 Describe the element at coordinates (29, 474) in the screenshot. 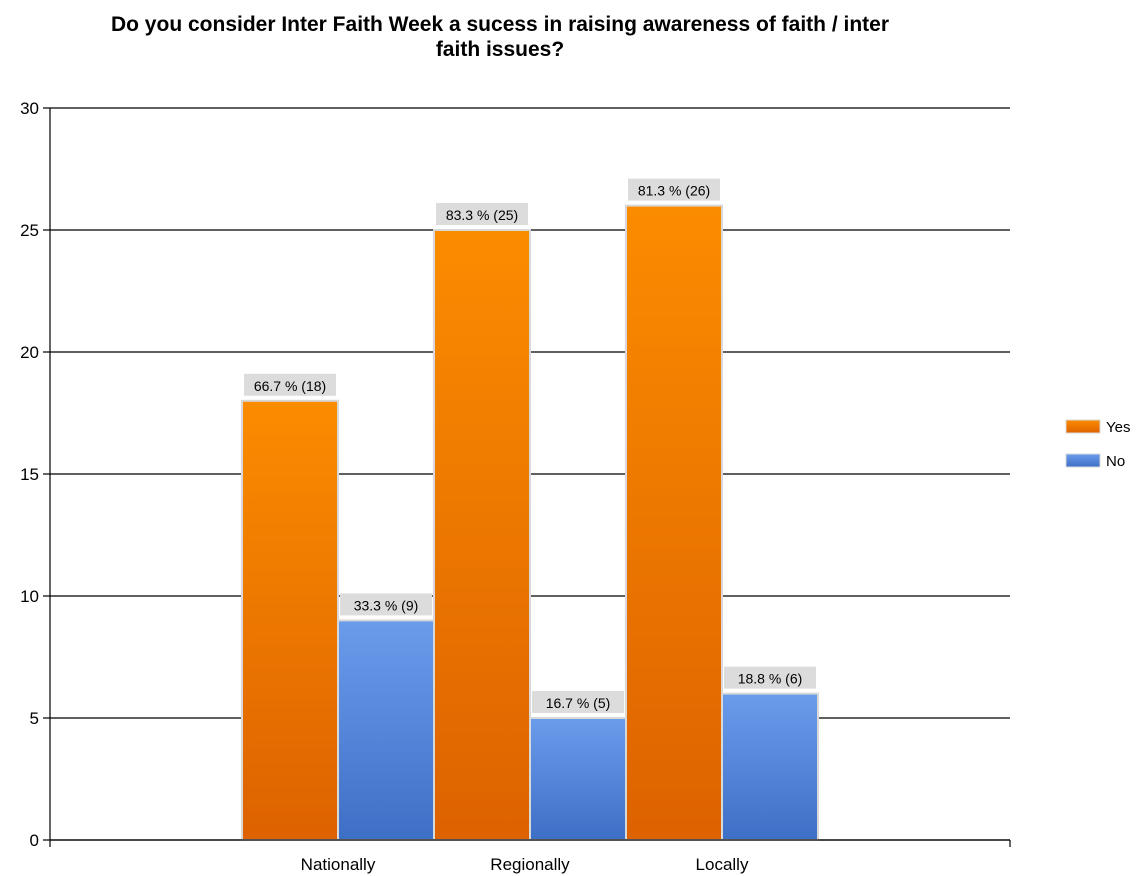

I see `y-tick-label: 15` at that location.